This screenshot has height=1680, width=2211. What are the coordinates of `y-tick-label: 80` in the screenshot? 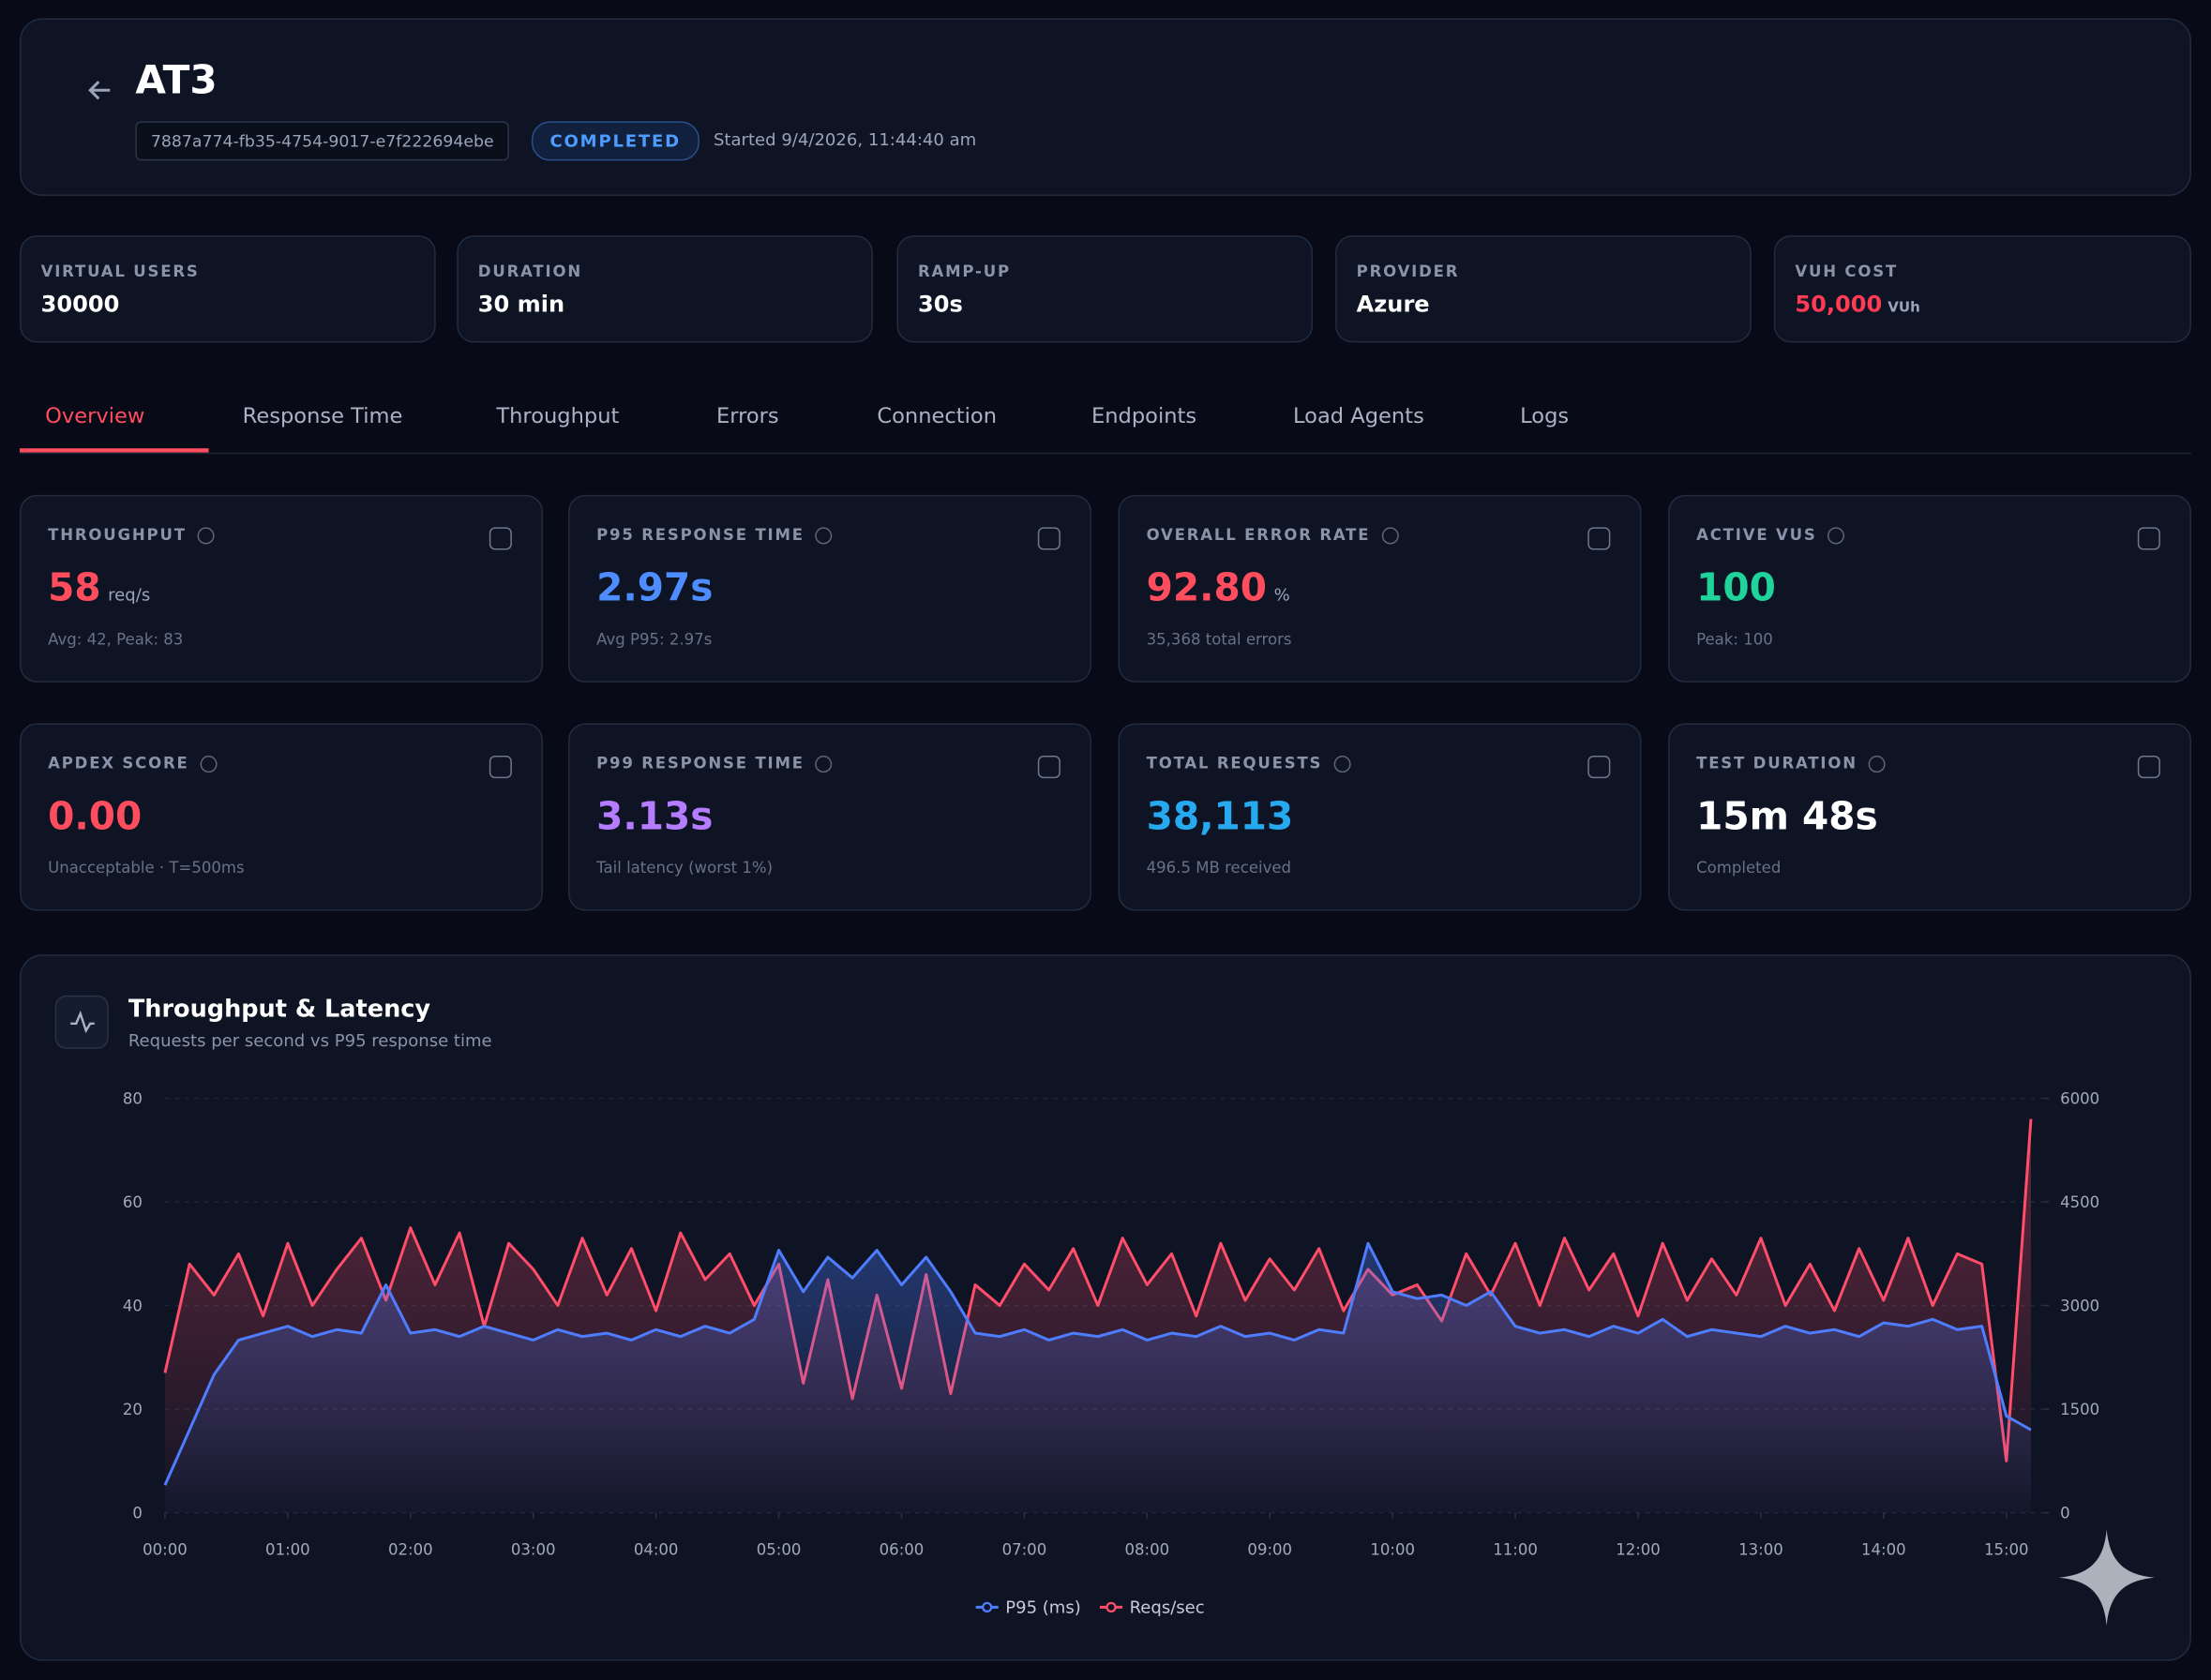 It's located at (133, 1098).